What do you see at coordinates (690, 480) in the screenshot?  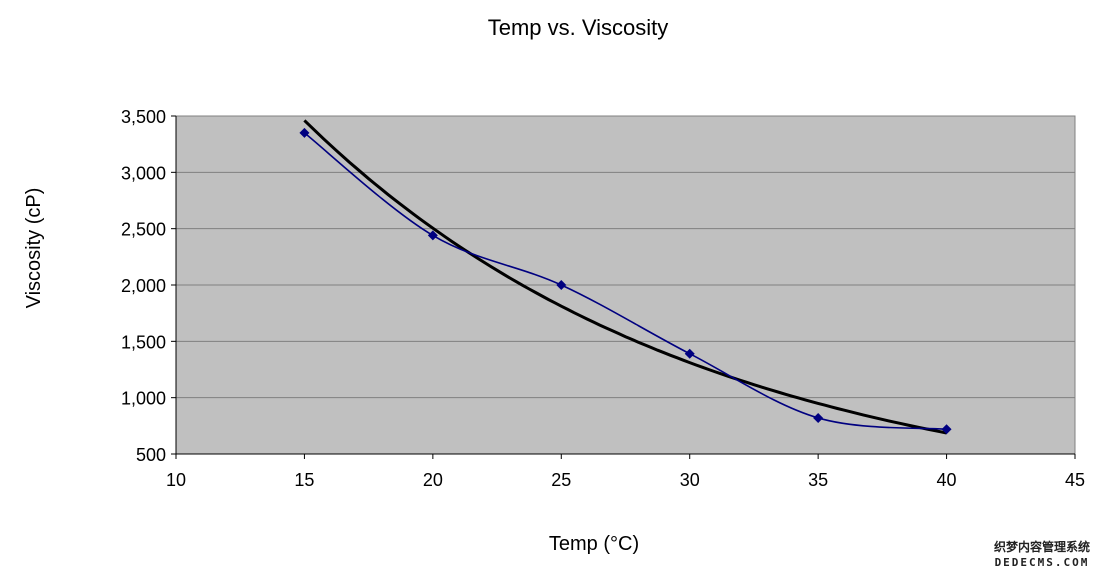 I see `x-tick-label: 30` at bounding box center [690, 480].